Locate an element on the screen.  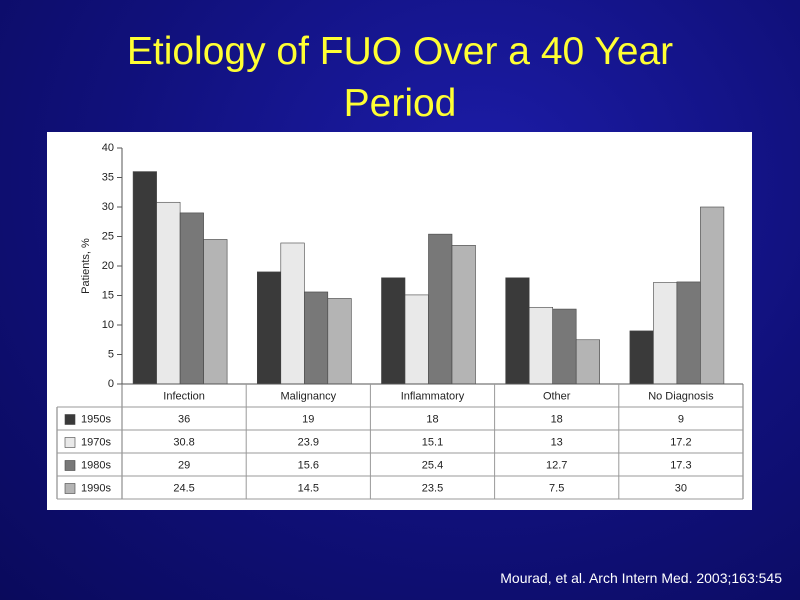
table-value: 25.4 is located at coordinates (432, 465).